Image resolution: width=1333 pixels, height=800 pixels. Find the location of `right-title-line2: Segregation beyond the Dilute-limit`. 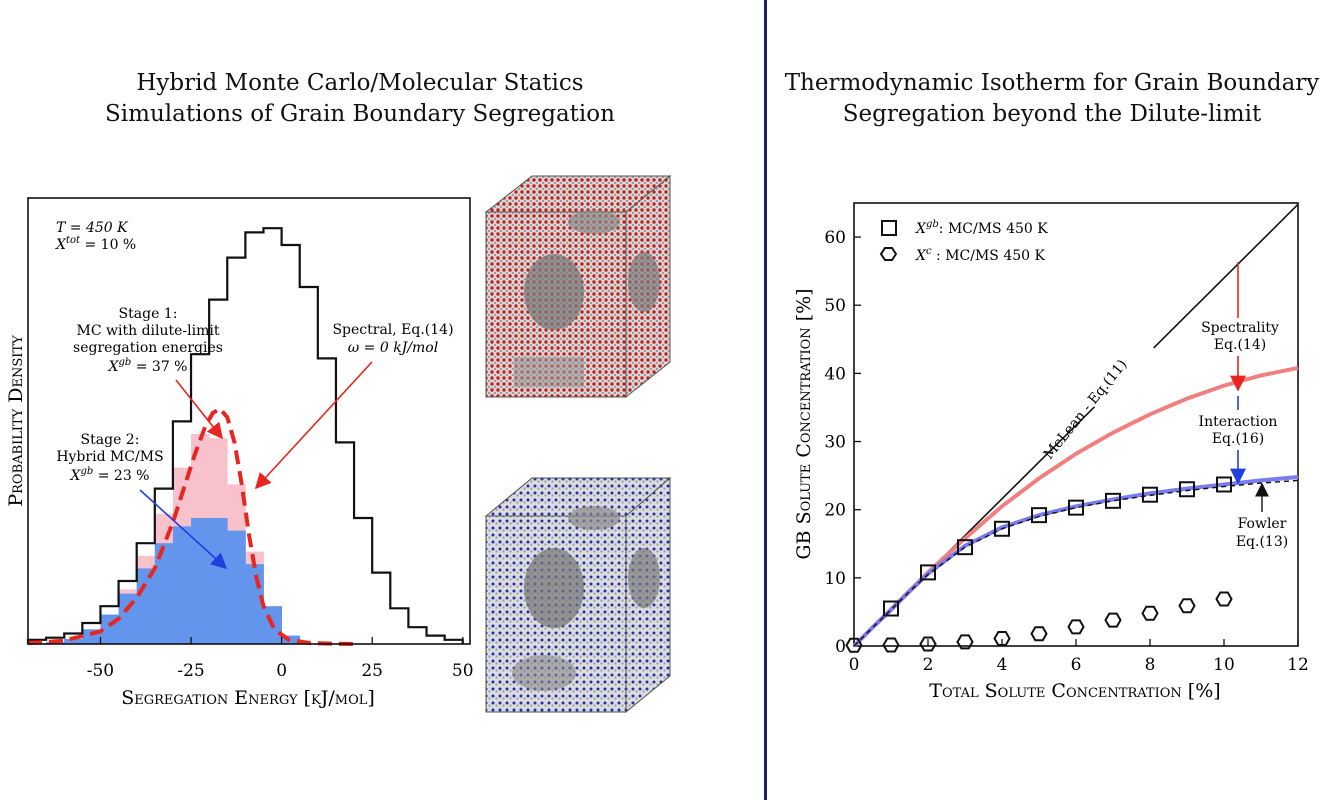

right-title-line2: Segregation beyond the Dilute-limit is located at coordinates (1052, 114).